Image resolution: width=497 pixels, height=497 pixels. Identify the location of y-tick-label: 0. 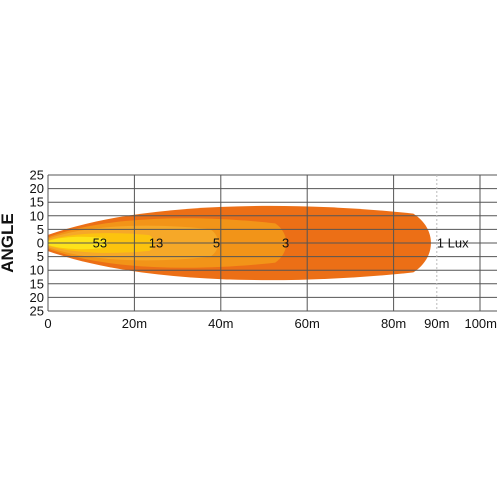
(40, 243).